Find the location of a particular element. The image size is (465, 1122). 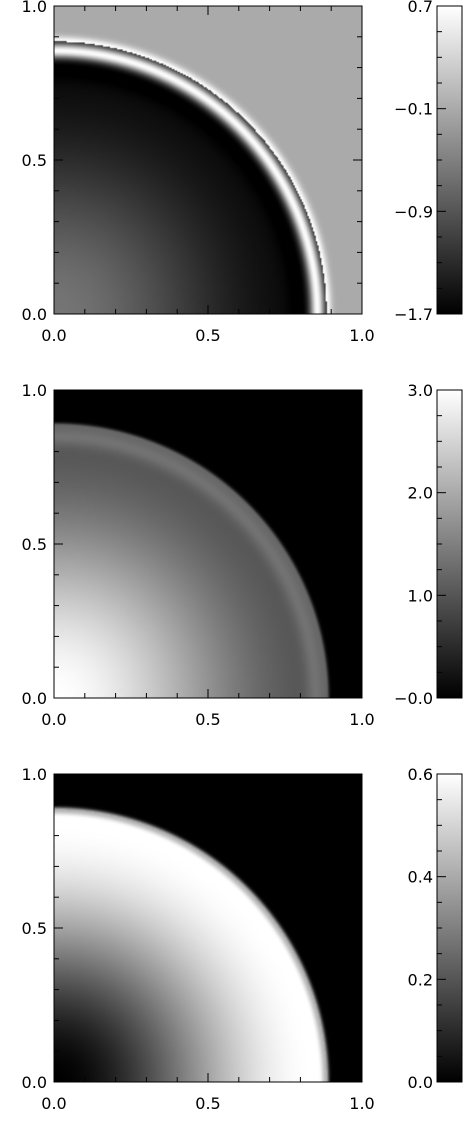

colorbar-tick-label: −0.1 is located at coordinates (413, 109).